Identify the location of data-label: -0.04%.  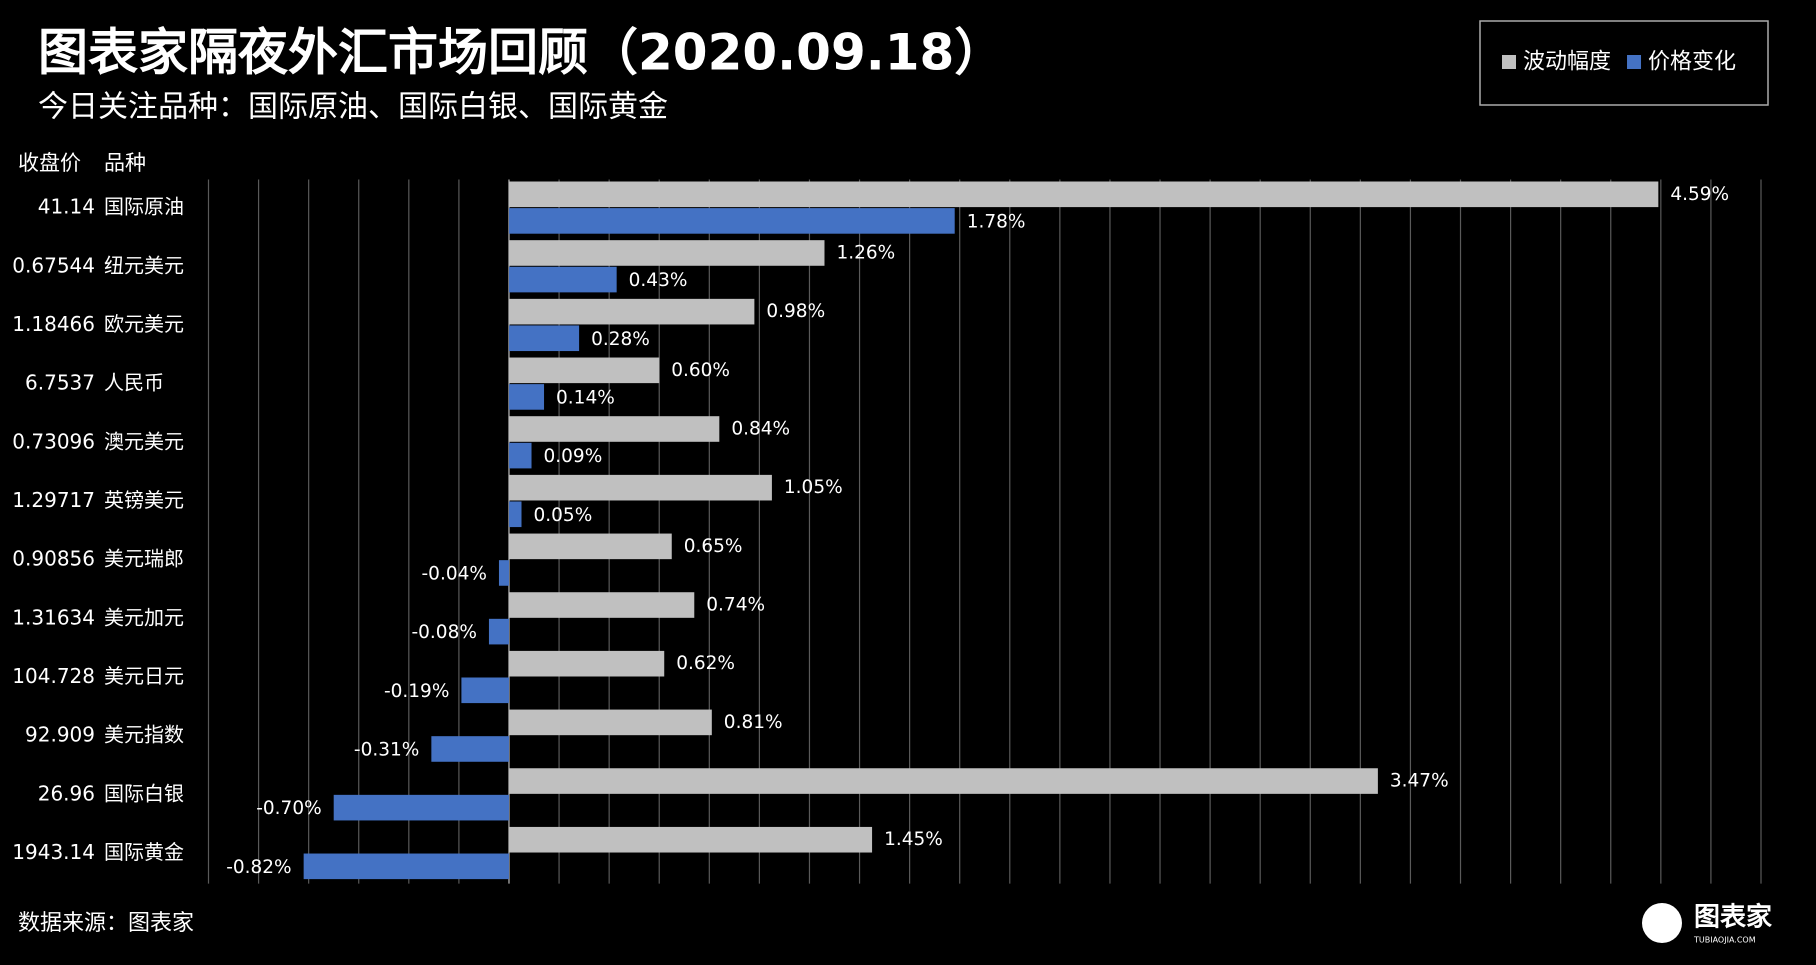
(454, 573).